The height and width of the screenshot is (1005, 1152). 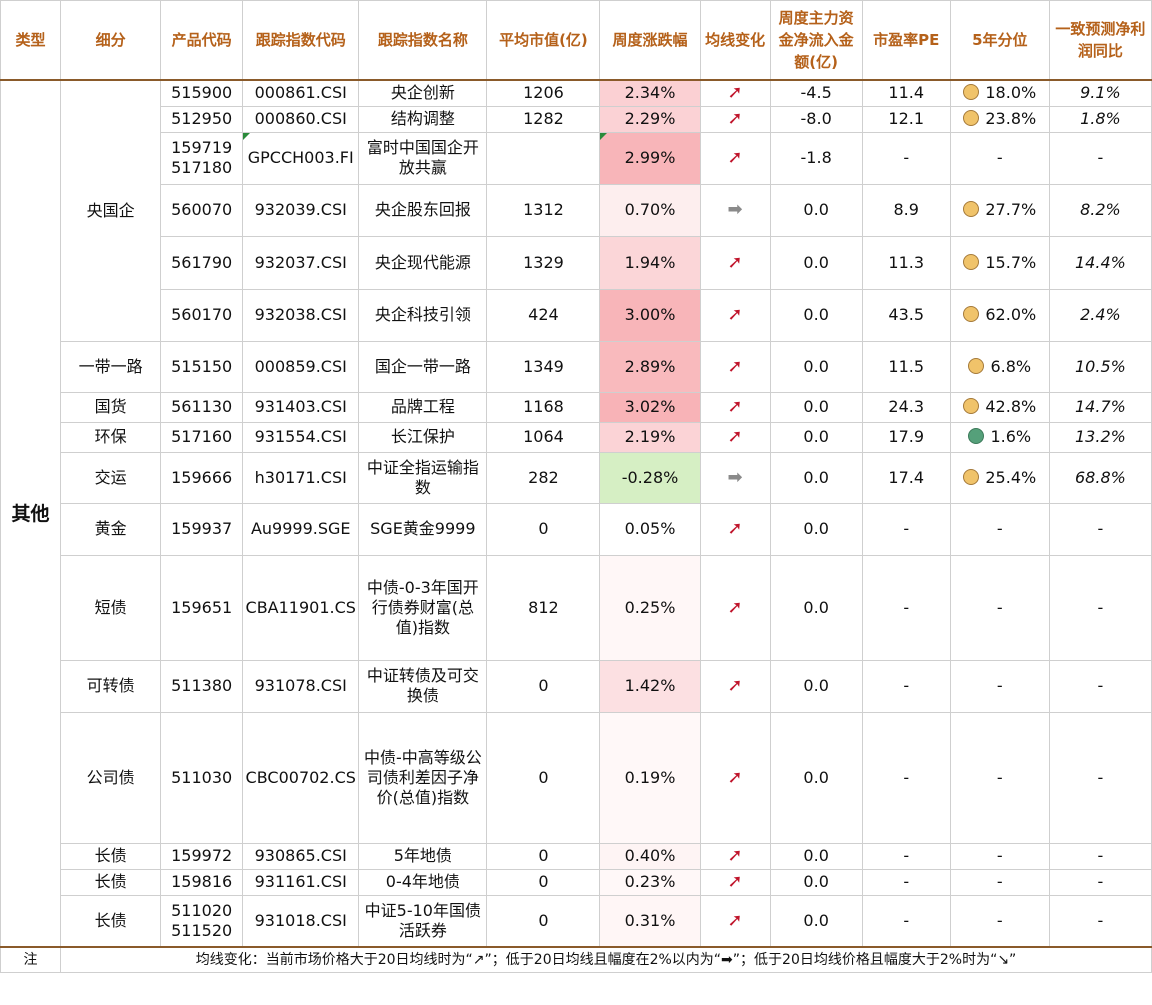 What do you see at coordinates (301, 158) in the screenshot?
I see `index-code: GPCCH003.FI` at bounding box center [301, 158].